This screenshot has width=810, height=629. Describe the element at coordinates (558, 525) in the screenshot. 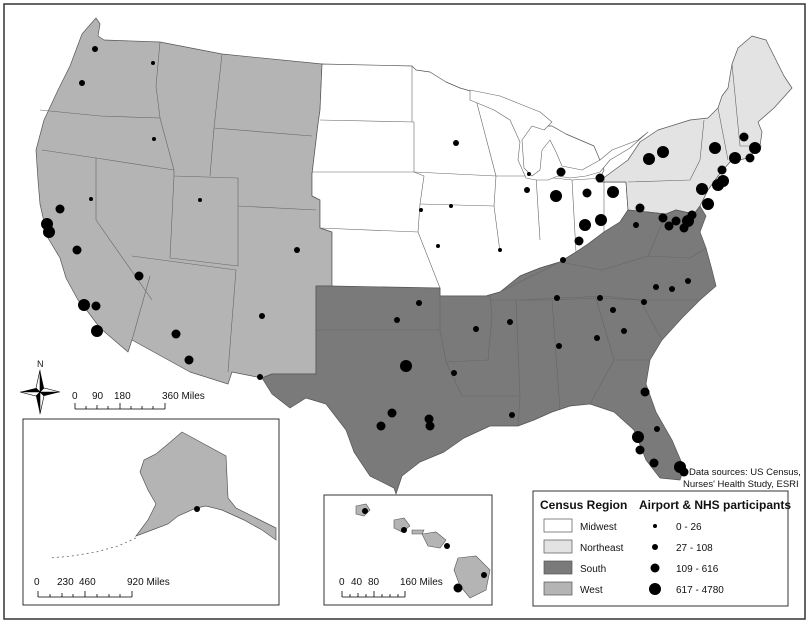

I see `legend-swatch-midwest` at that location.